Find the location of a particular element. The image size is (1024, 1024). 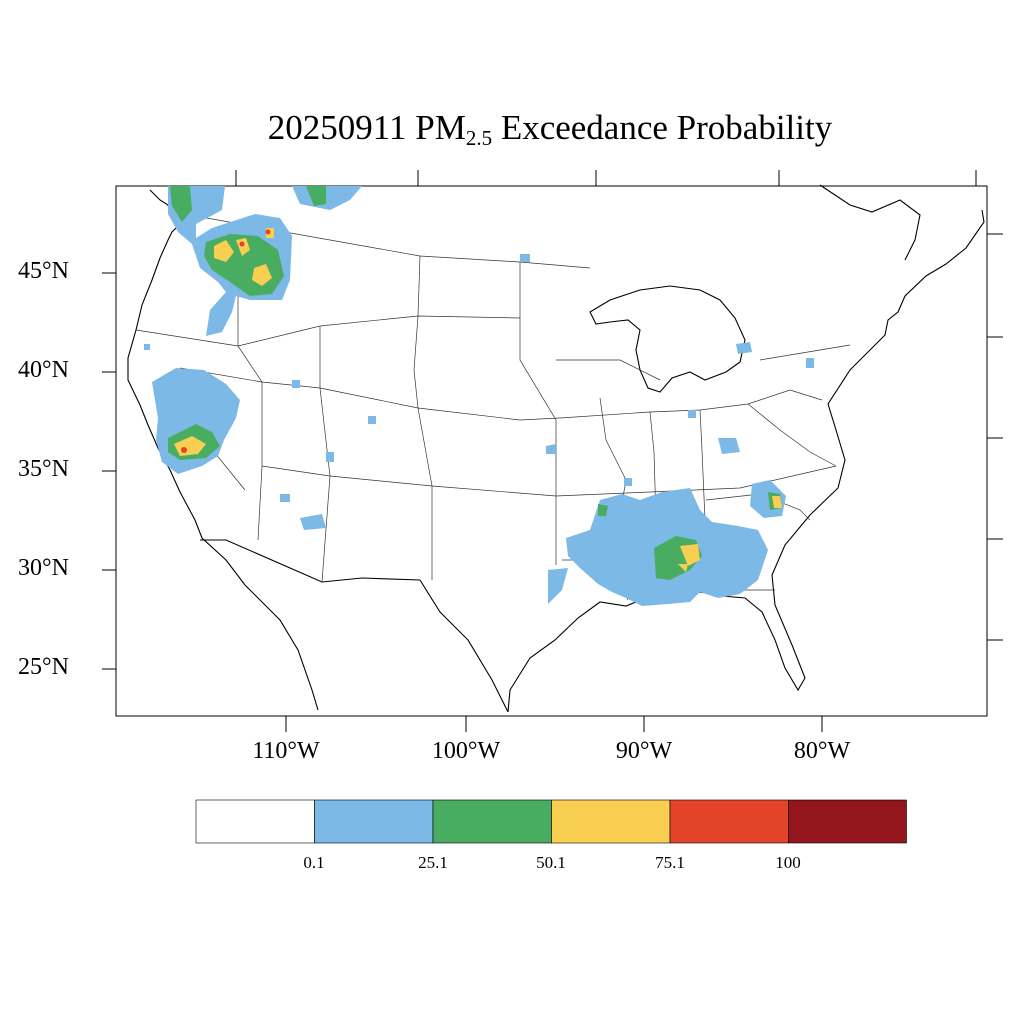

colorbar is located at coordinates (551, 821).